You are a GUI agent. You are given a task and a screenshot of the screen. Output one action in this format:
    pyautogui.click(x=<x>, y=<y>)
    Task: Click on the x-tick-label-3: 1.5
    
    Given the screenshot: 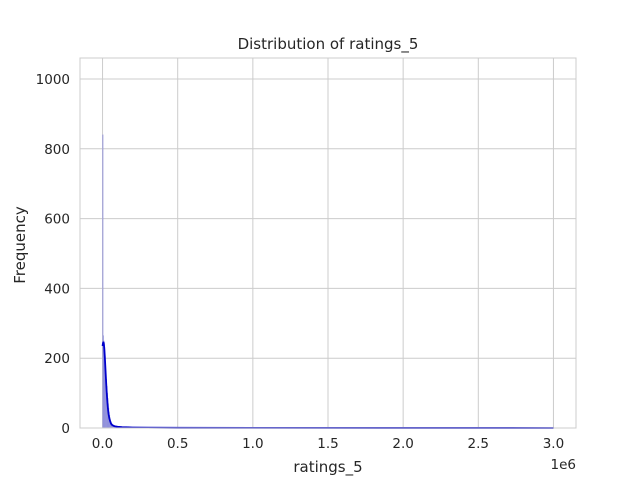 What is the action you would take?
    pyautogui.click(x=327, y=444)
    